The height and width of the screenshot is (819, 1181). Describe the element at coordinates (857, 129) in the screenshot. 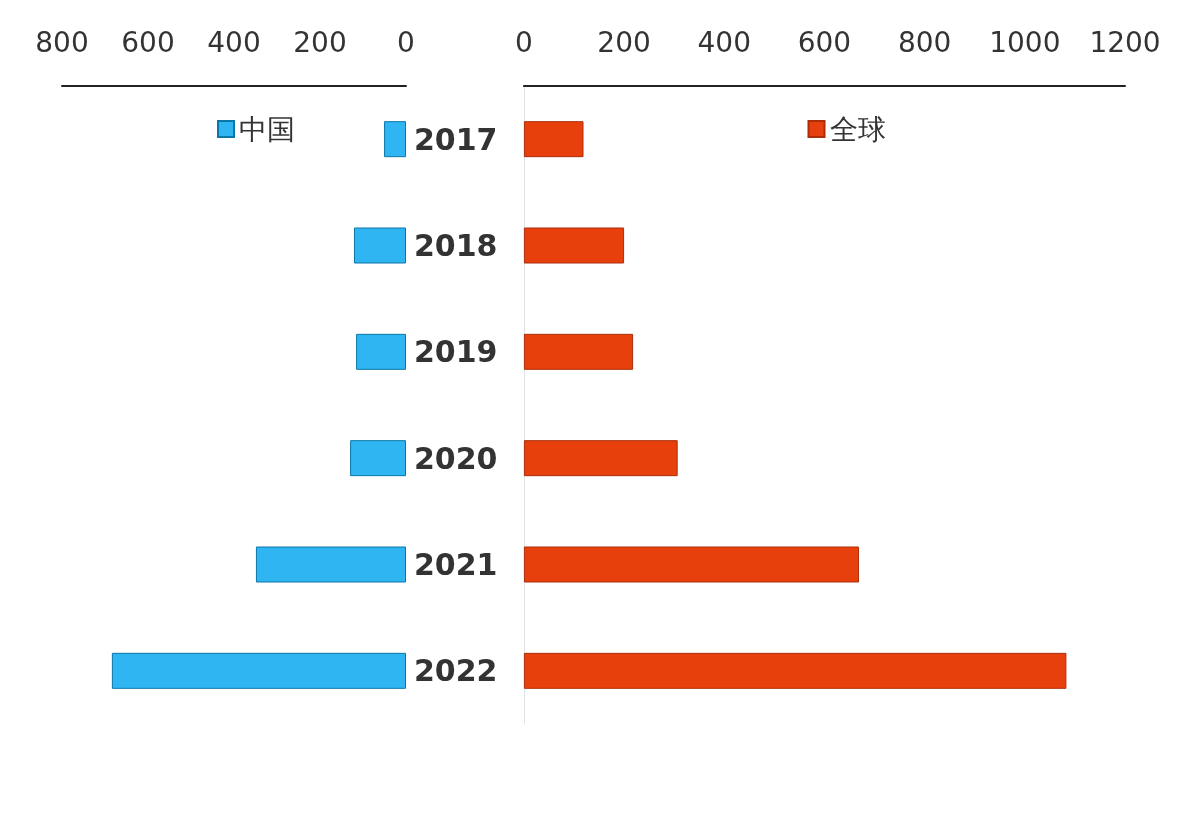

I see `legend-label: 全球` at that location.